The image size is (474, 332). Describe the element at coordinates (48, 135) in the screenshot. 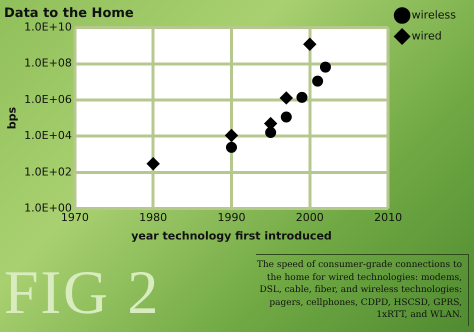

I see `y-tick-label: 1.0E+04` at that location.